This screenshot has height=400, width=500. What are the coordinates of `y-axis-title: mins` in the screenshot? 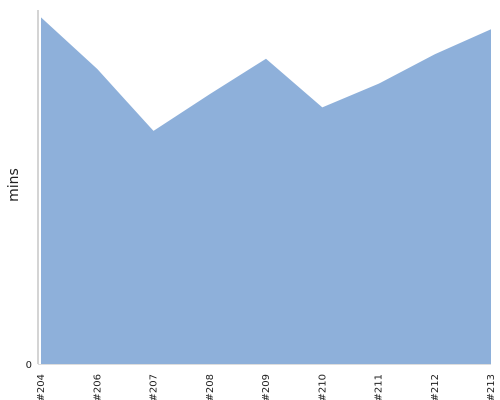 It's located at (14, 185).